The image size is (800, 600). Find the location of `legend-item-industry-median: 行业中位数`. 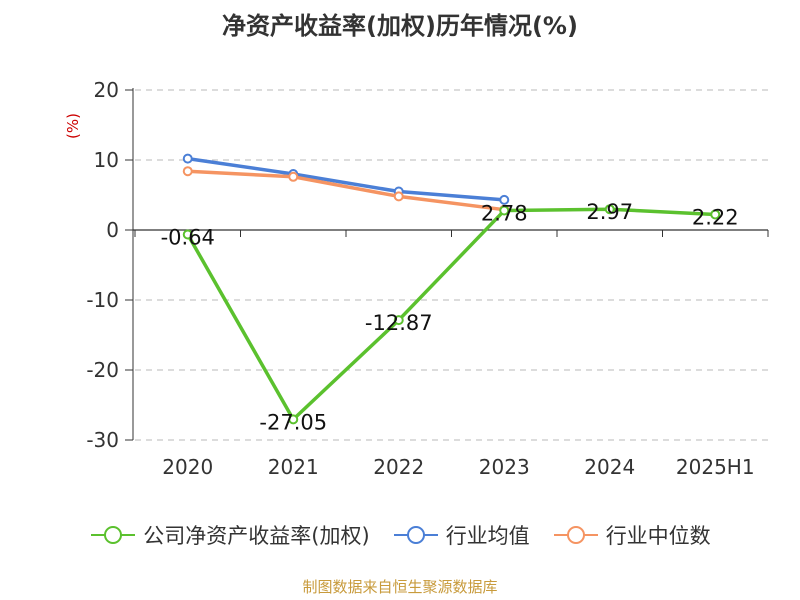

legend-item-industry-median: 行业中位数 is located at coordinates (631, 535).